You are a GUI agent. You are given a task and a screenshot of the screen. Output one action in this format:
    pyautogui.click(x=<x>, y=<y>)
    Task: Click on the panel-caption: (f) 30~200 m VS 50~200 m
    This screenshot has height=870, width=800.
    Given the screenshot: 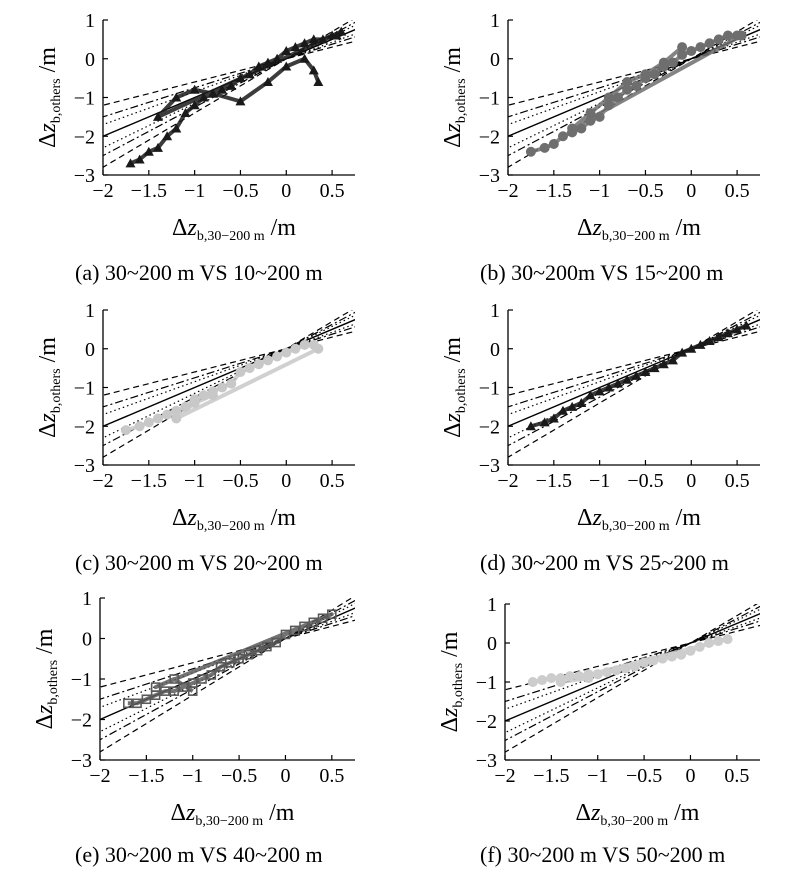 What is the action you would take?
    pyautogui.click(x=602, y=854)
    